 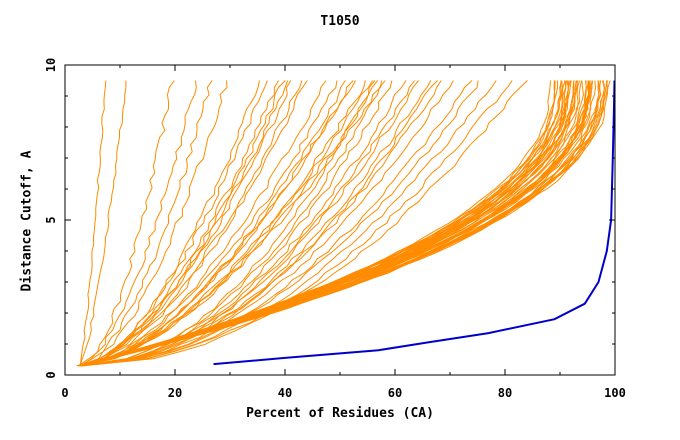 I want to click on y-tick-label: 5, so click(x=51, y=219).